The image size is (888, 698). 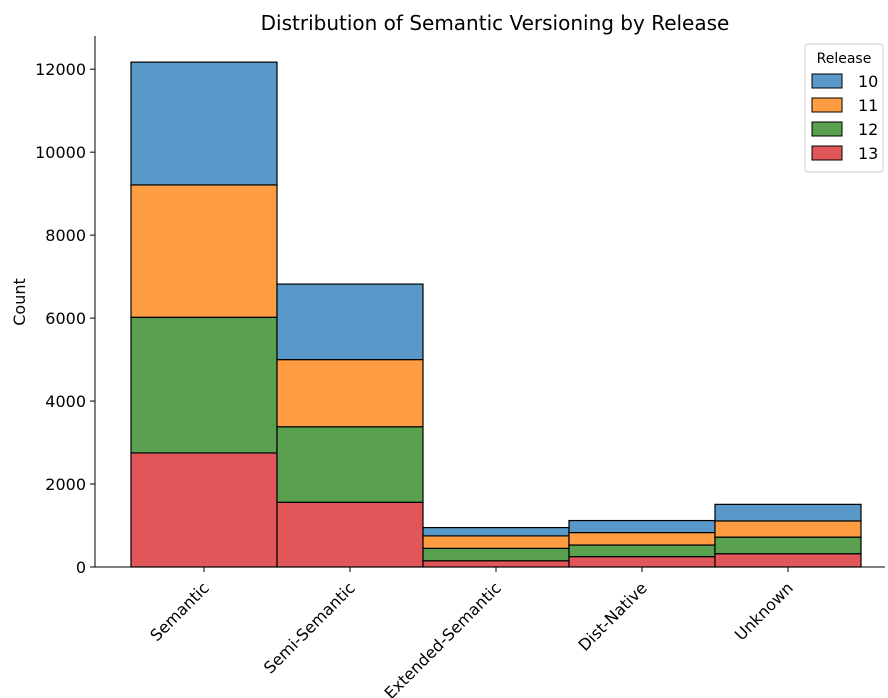 I want to click on y-tick-label-8000: 8000, so click(x=65, y=235).